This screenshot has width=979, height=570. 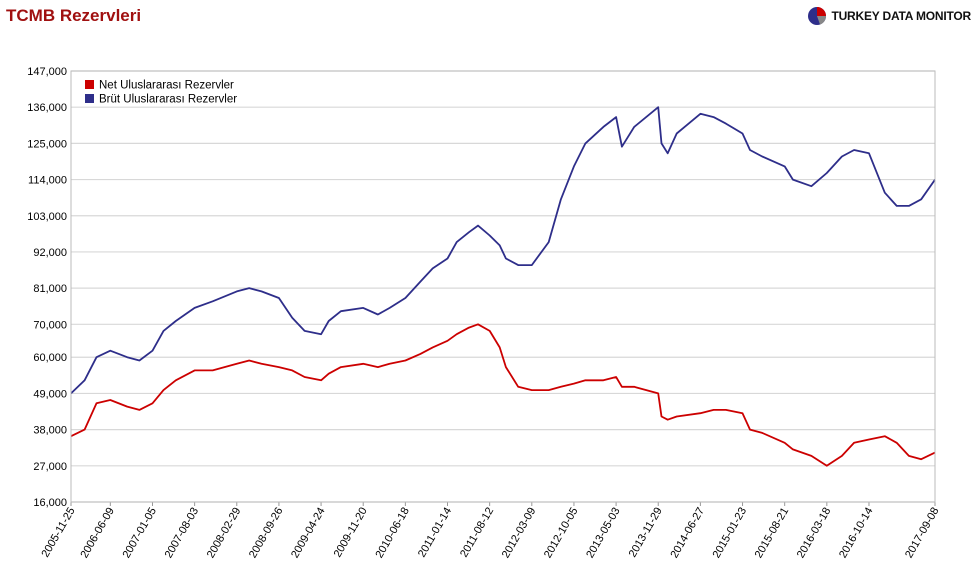 What do you see at coordinates (74, 15) in the screenshot?
I see `chart-title: TCMB Rezervleri` at bounding box center [74, 15].